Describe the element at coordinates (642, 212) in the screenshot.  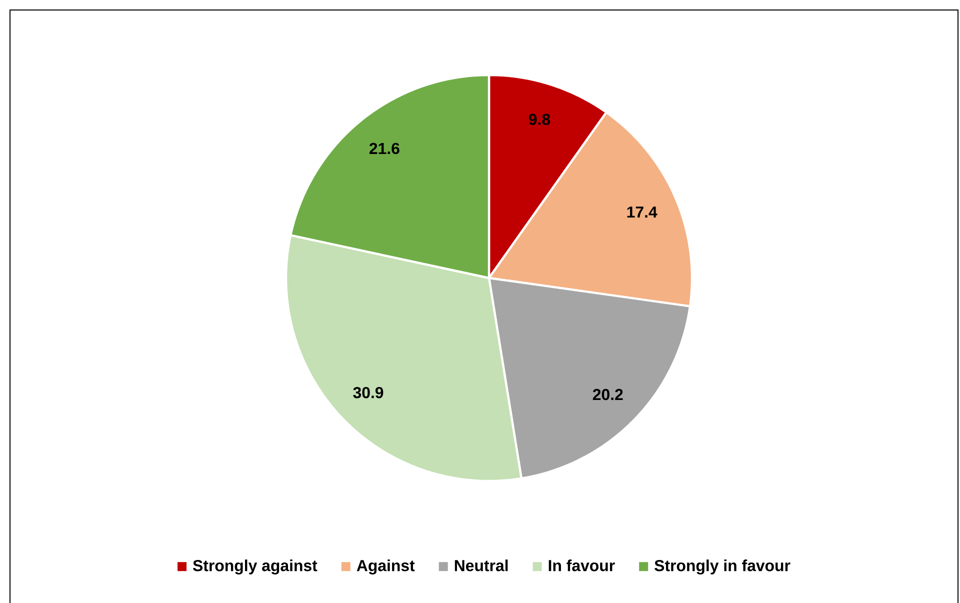
I see `data-label: 17.4` at that location.